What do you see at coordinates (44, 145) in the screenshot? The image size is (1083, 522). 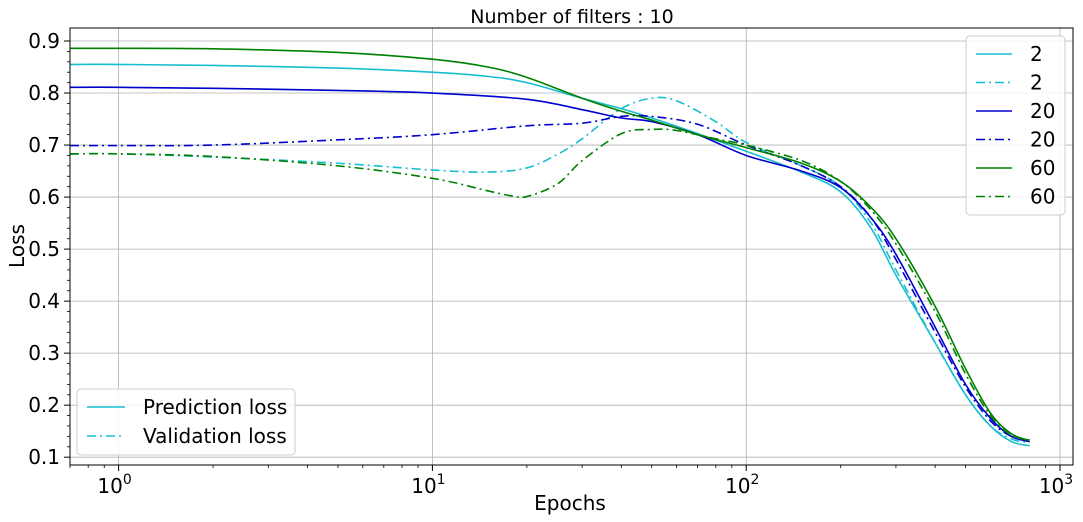 I see `y-tick-label: 0.7` at bounding box center [44, 145].